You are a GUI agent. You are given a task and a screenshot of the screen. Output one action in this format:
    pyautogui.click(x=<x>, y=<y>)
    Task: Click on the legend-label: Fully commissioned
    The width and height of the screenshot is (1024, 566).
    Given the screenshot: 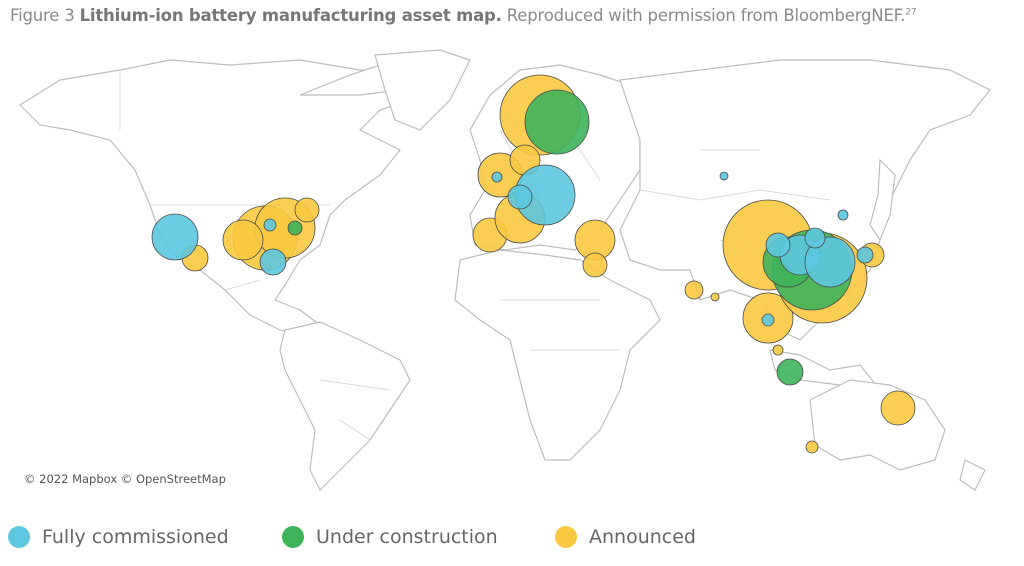 What is the action you would take?
    pyautogui.click(x=135, y=537)
    